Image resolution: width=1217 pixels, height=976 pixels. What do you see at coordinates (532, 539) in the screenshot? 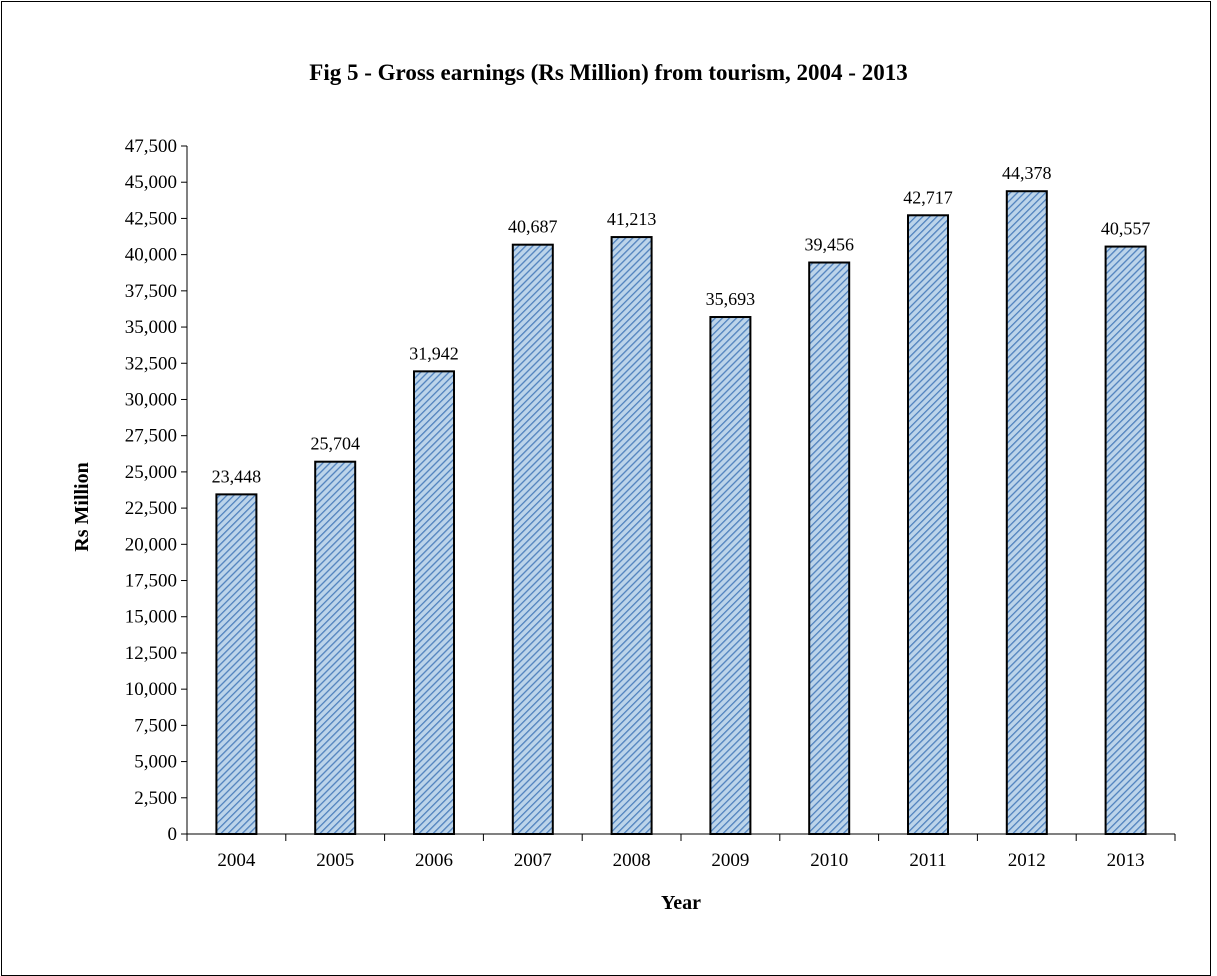
I see `bar-2007` at bounding box center [532, 539].